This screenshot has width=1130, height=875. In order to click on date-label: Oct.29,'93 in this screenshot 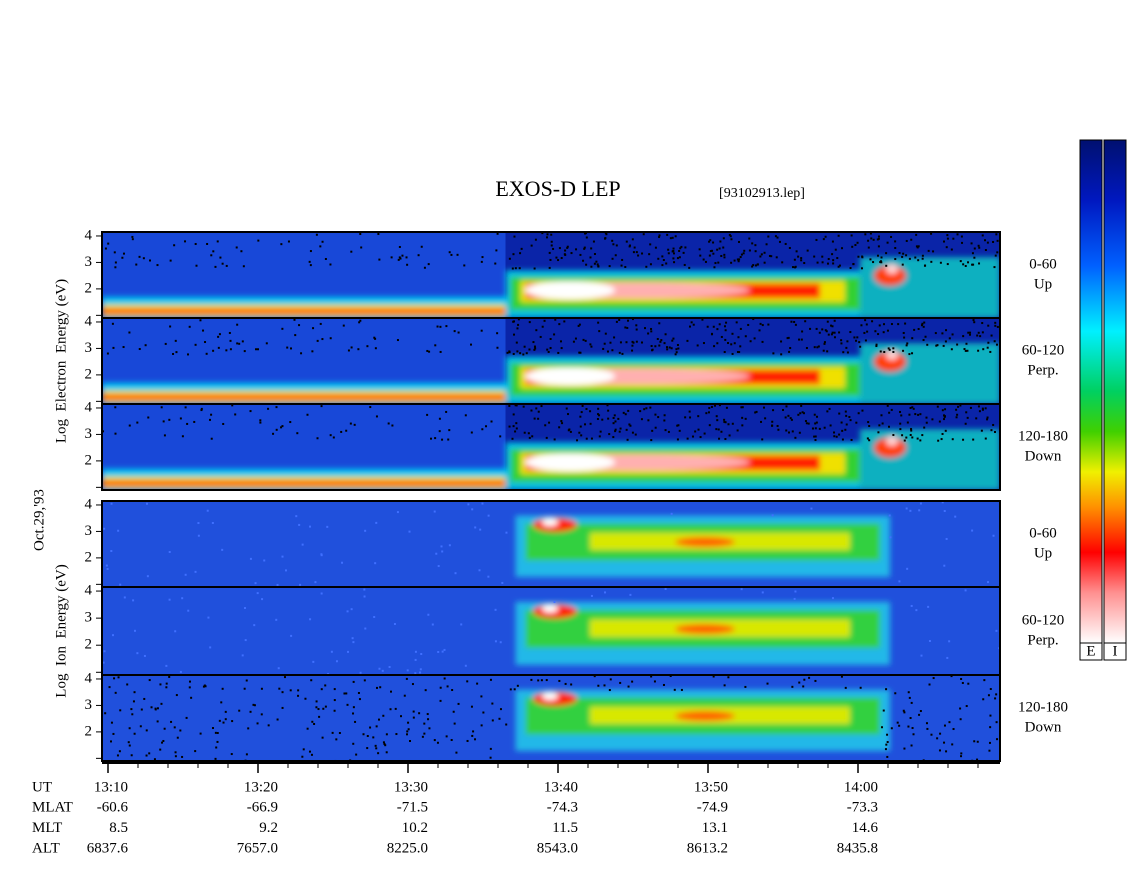, I will do `click(39, 520)`.